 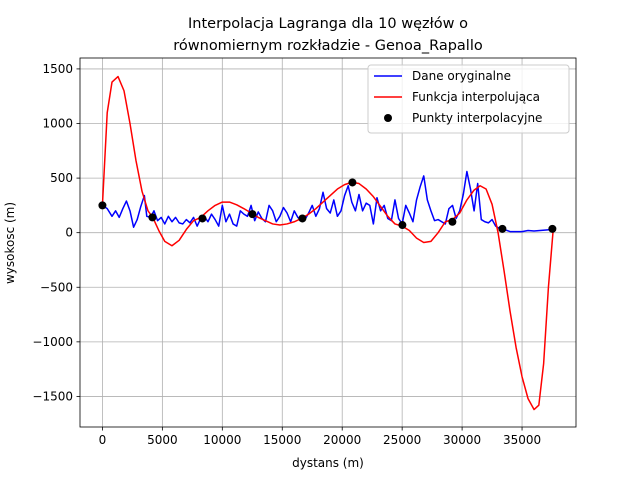 What do you see at coordinates (57, 124) in the screenshot?
I see `y-tick-label: 1000` at bounding box center [57, 124].